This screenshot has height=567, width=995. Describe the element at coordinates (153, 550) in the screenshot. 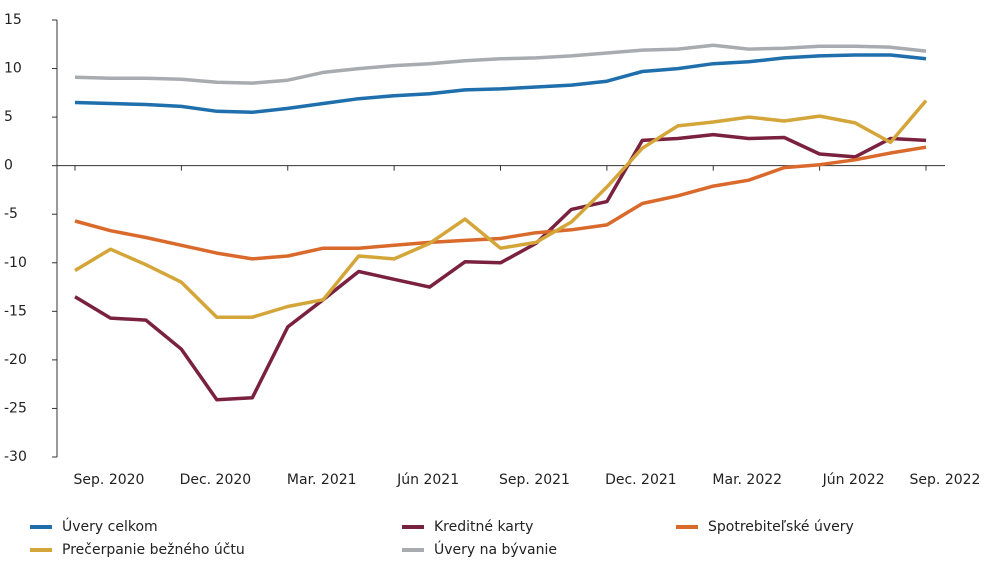

I see `legend-label: Prečerpanie bežného účtu` at that location.